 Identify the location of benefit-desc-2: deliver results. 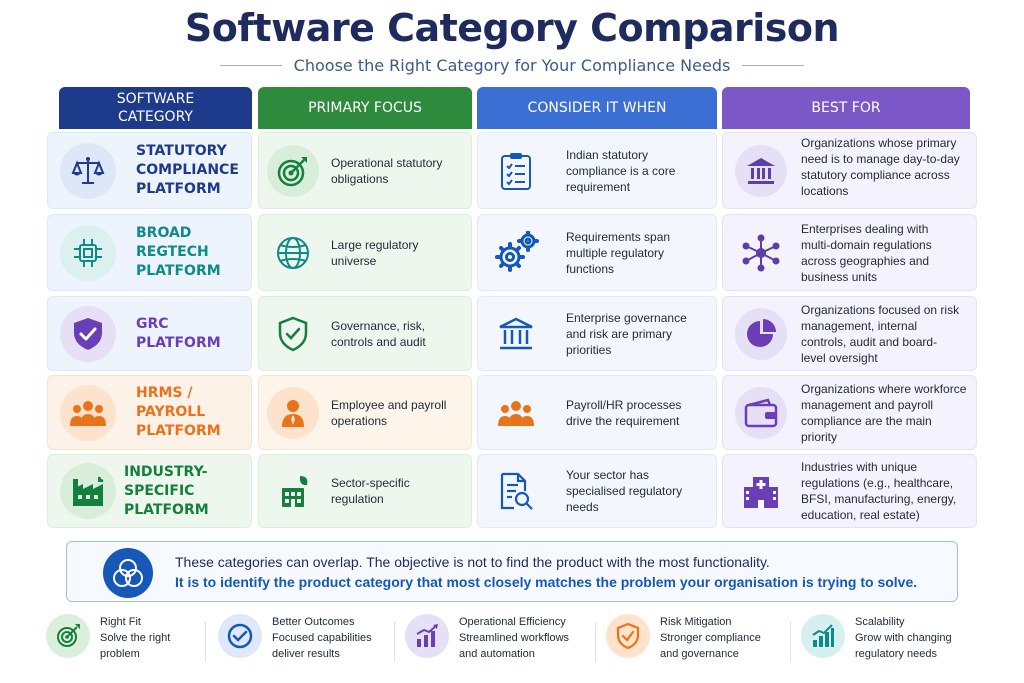
(306, 654).